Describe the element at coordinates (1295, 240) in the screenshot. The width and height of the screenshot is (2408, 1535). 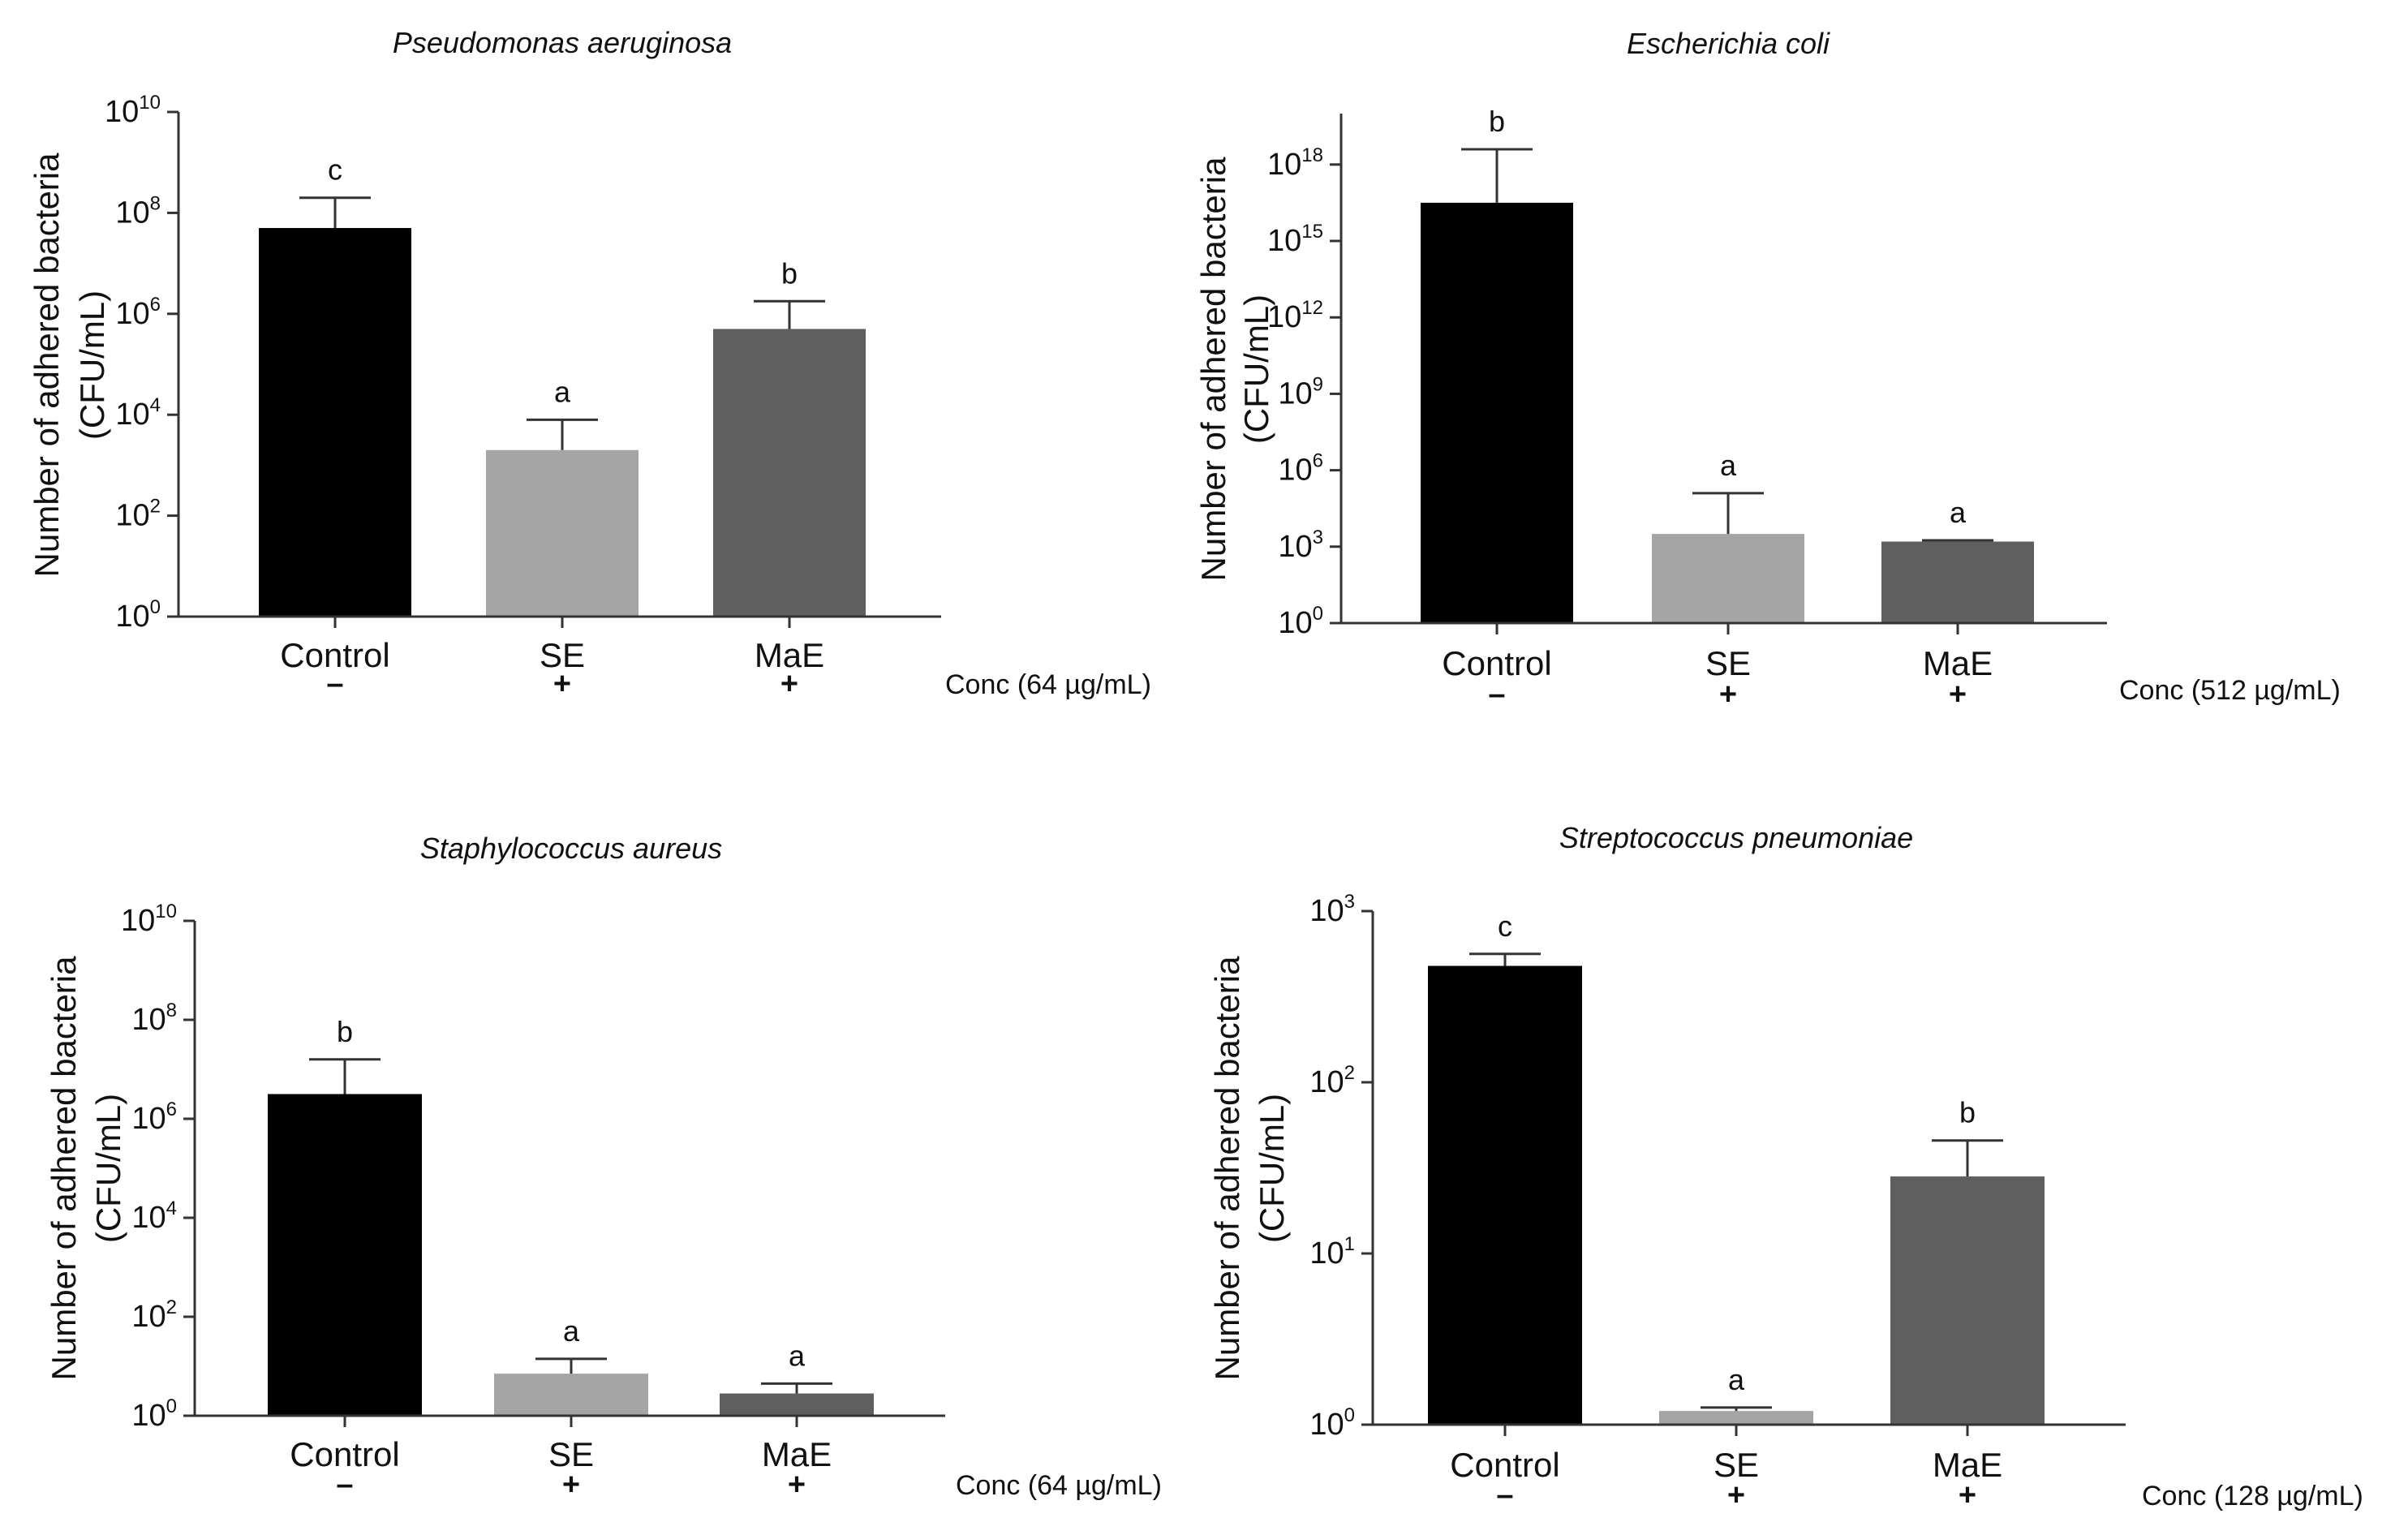
I see `y-tick-label: 10¹⁵` at that location.